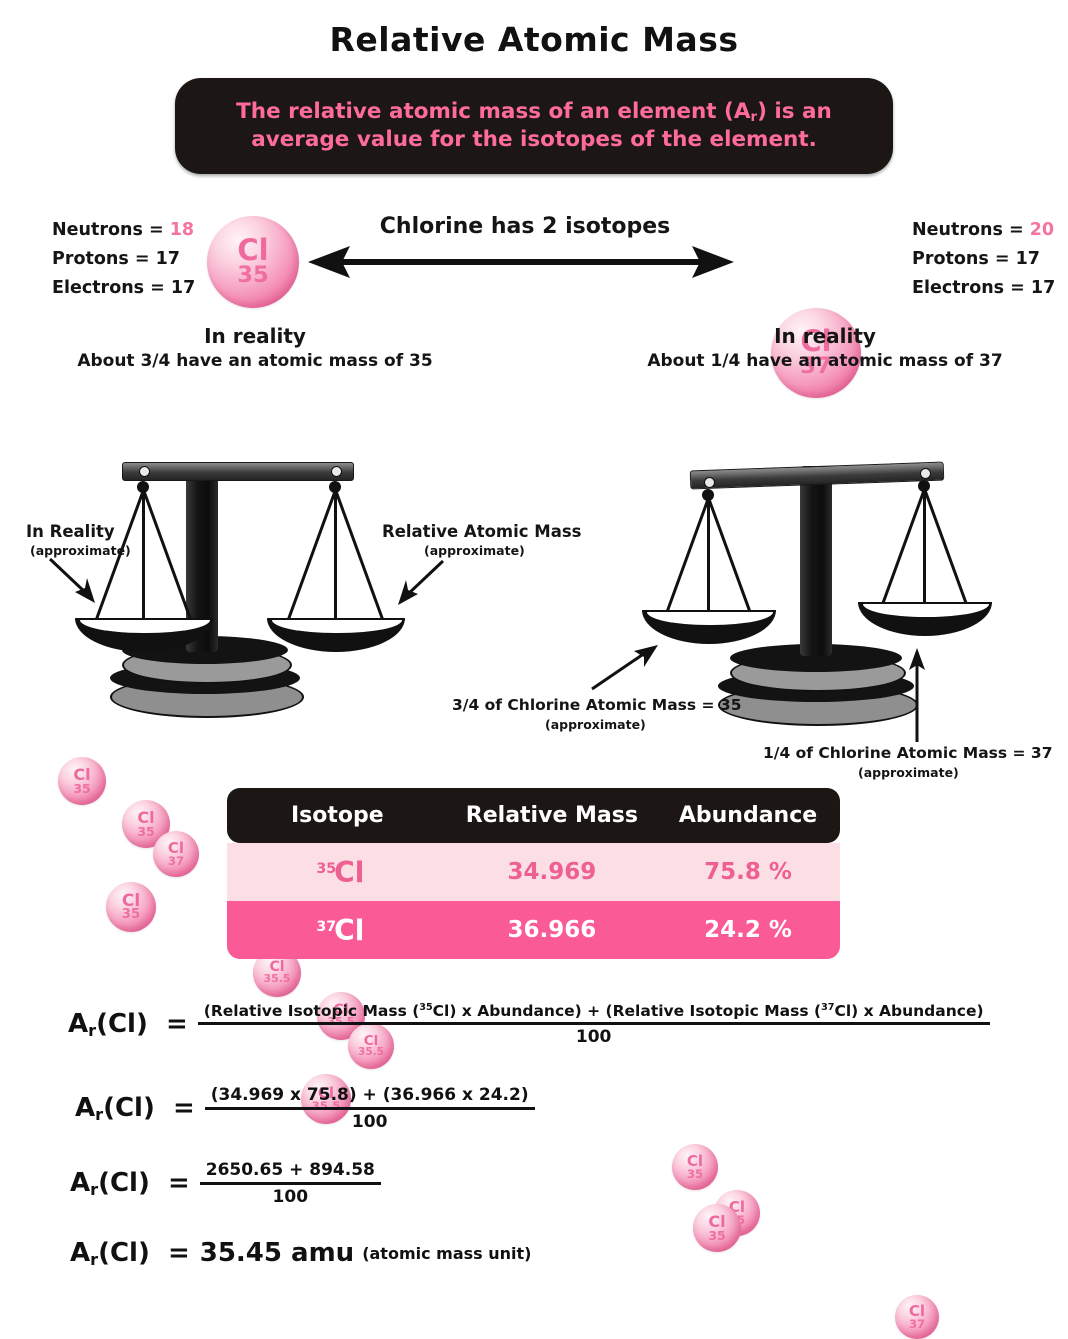  What do you see at coordinates (748, 815) in the screenshot?
I see `table-header-abundance: Abundance` at bounding box center [748, 815].